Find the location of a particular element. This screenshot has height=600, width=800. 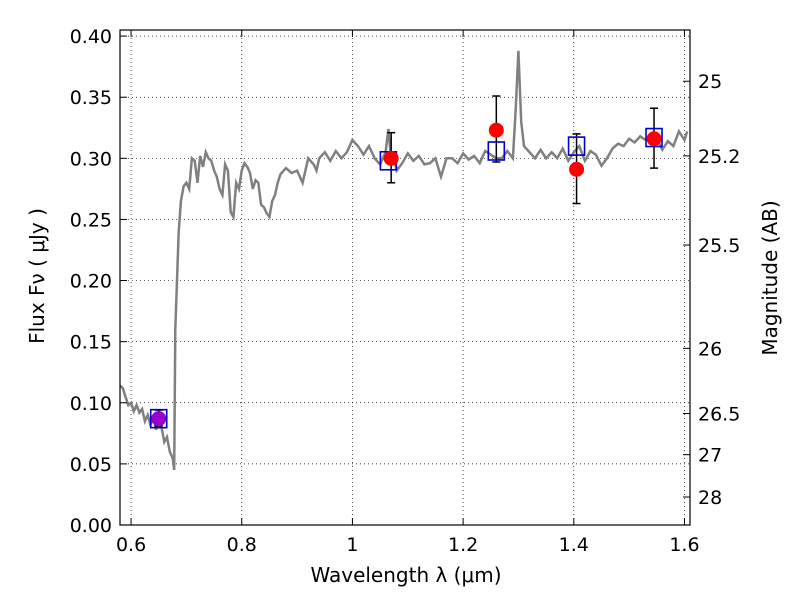

x-tick-label: 1.2 is located at coordinates (463, 545).